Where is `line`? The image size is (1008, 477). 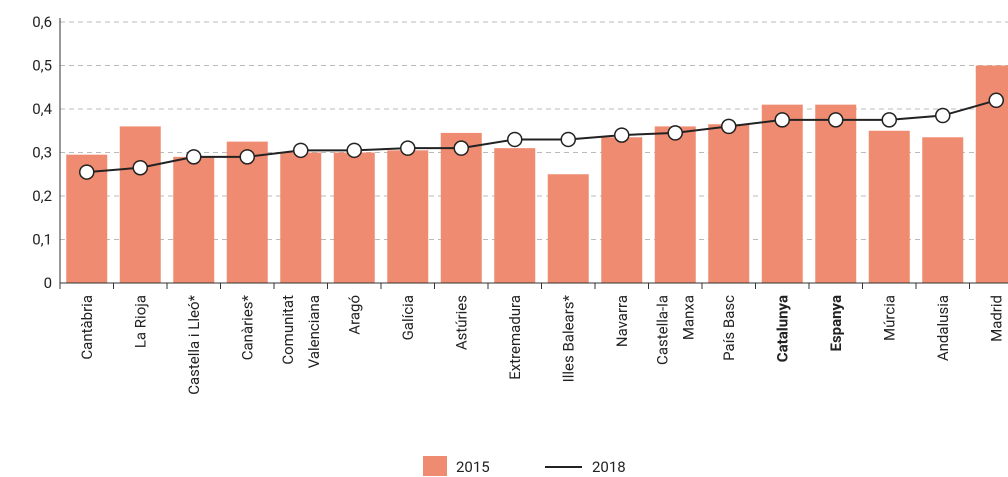 line is located at coordinates (541, 136).